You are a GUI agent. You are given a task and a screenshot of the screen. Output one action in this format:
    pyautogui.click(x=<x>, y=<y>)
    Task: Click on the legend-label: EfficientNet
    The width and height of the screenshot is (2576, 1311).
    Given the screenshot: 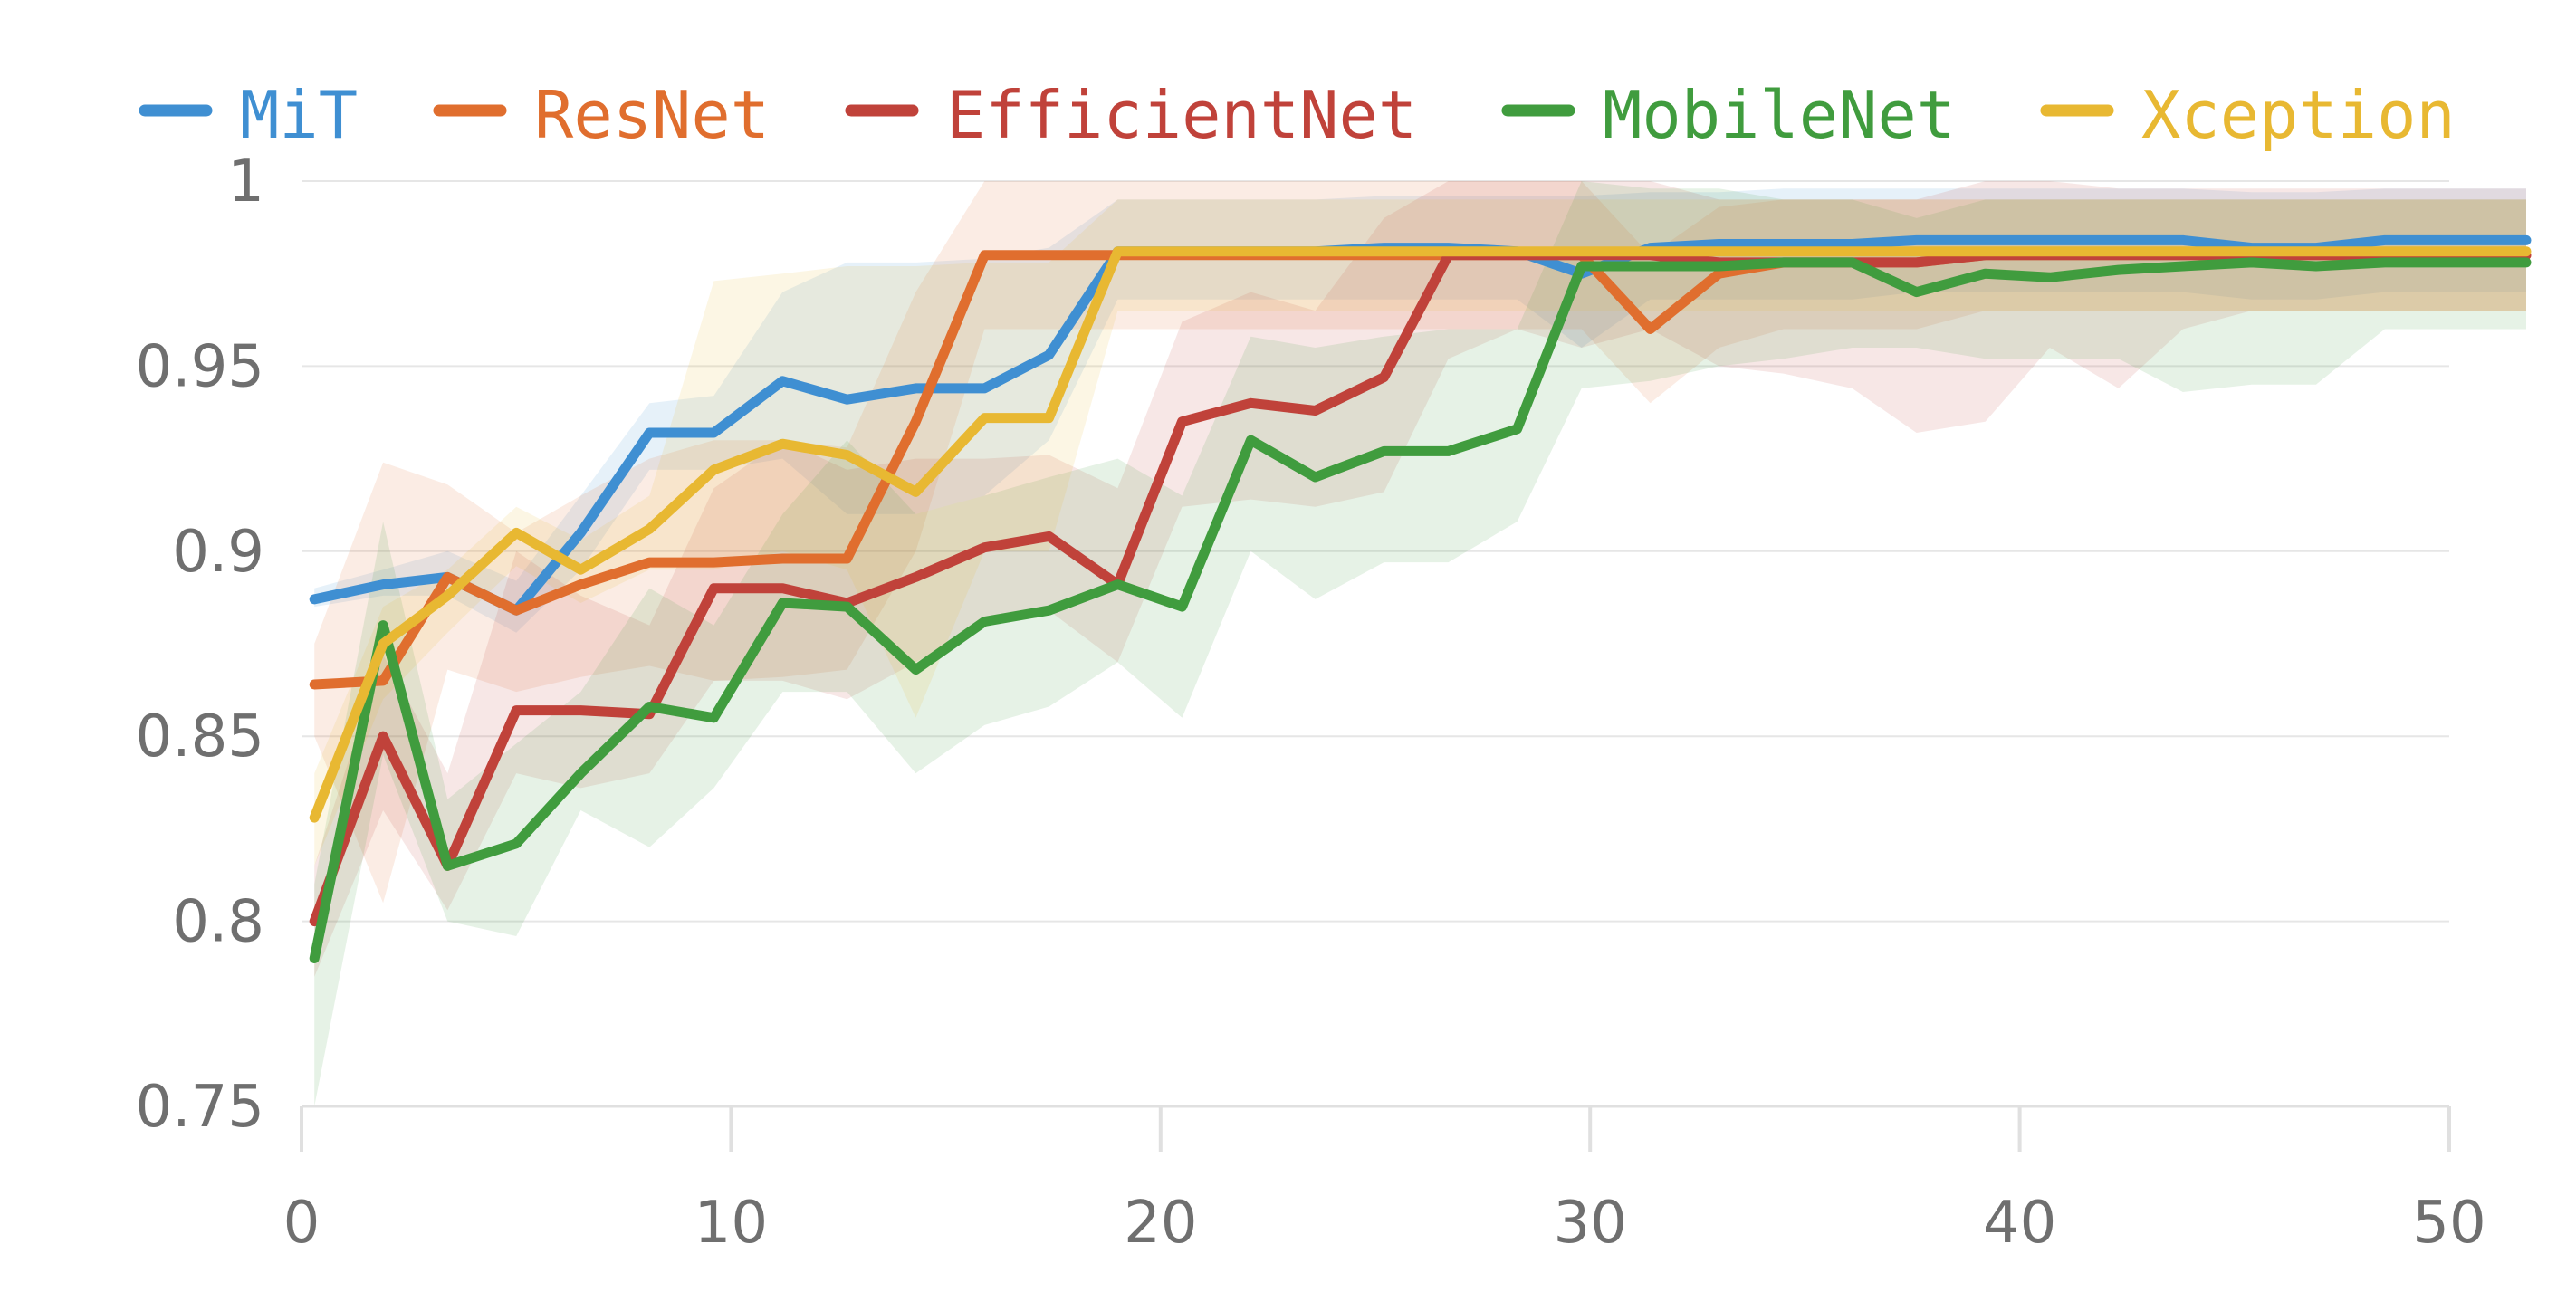 What is the action you would take?
    pyautogui.click(x=1181, y=115)
    